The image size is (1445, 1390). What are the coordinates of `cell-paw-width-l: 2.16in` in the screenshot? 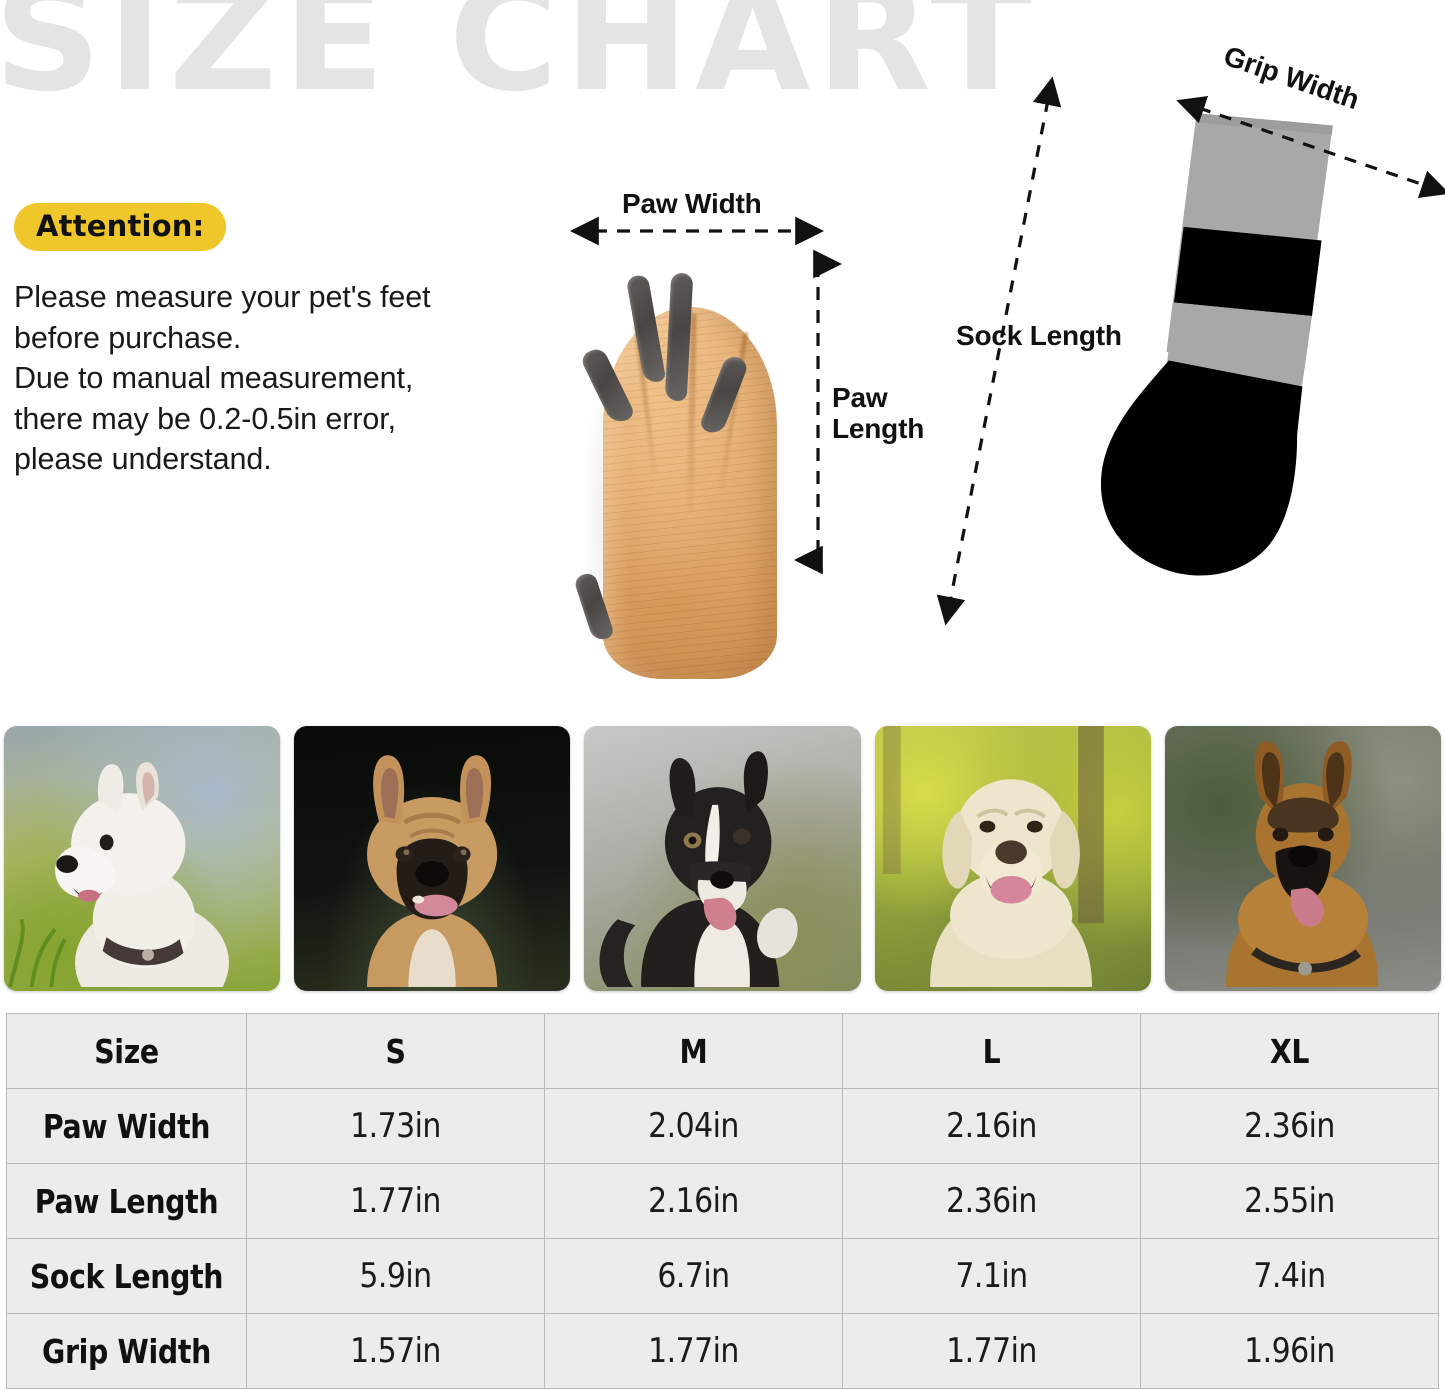 It's located at (991, 1126).